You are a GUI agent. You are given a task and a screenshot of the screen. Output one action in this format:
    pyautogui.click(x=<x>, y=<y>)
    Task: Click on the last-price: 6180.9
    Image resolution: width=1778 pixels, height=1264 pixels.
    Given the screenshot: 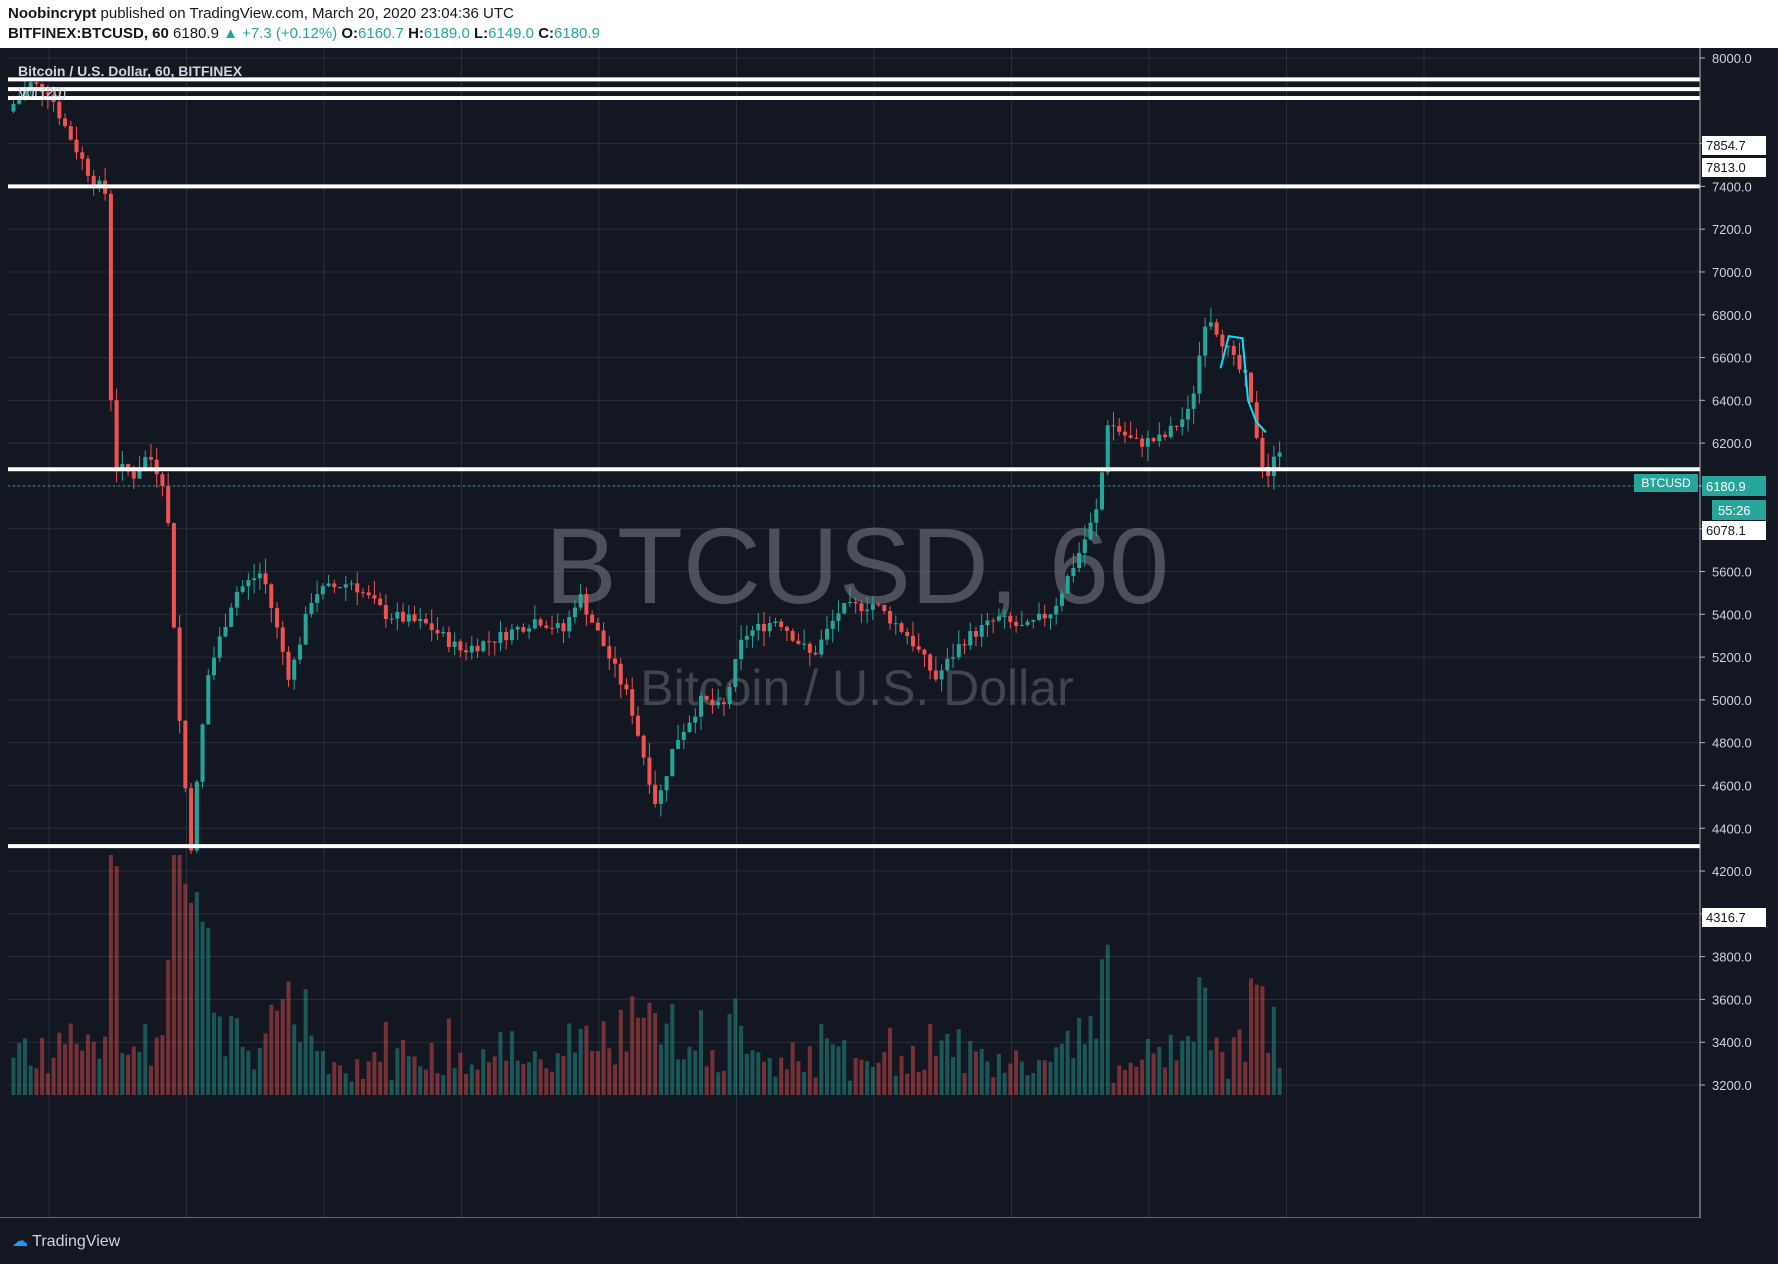 What is the action you would take?
    pyautogui.click(x=196, y=33)
    